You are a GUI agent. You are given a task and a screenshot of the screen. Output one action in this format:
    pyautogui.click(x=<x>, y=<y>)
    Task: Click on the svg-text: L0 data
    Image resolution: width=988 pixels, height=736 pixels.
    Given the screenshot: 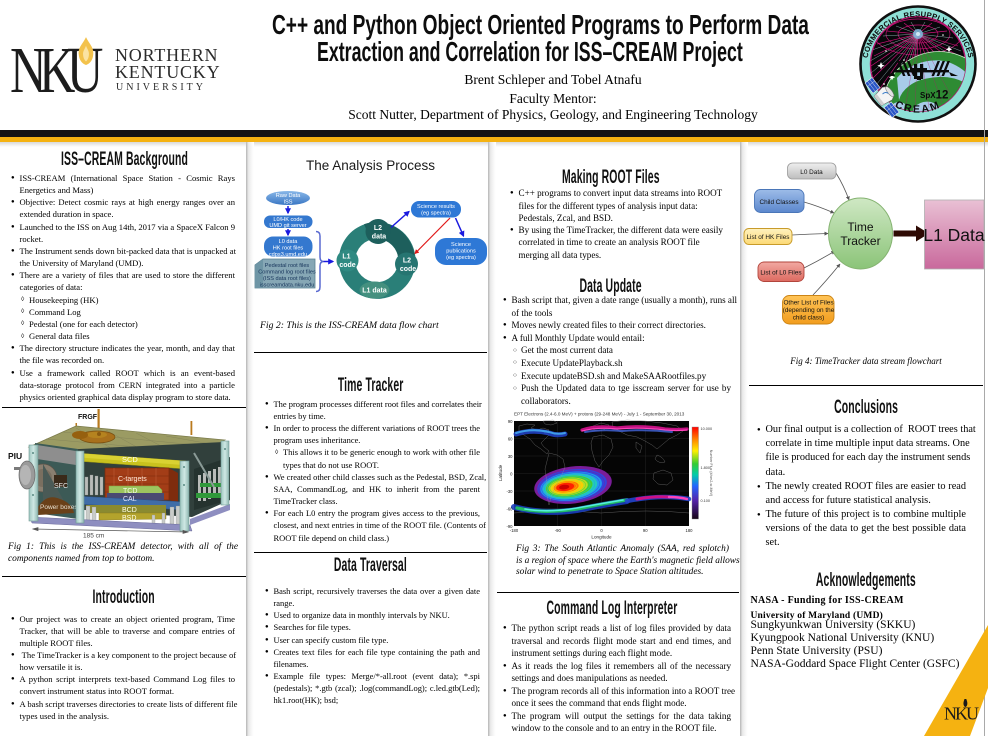 What is the action you would take?
    pyautogui.click(x=289, y=242)
    